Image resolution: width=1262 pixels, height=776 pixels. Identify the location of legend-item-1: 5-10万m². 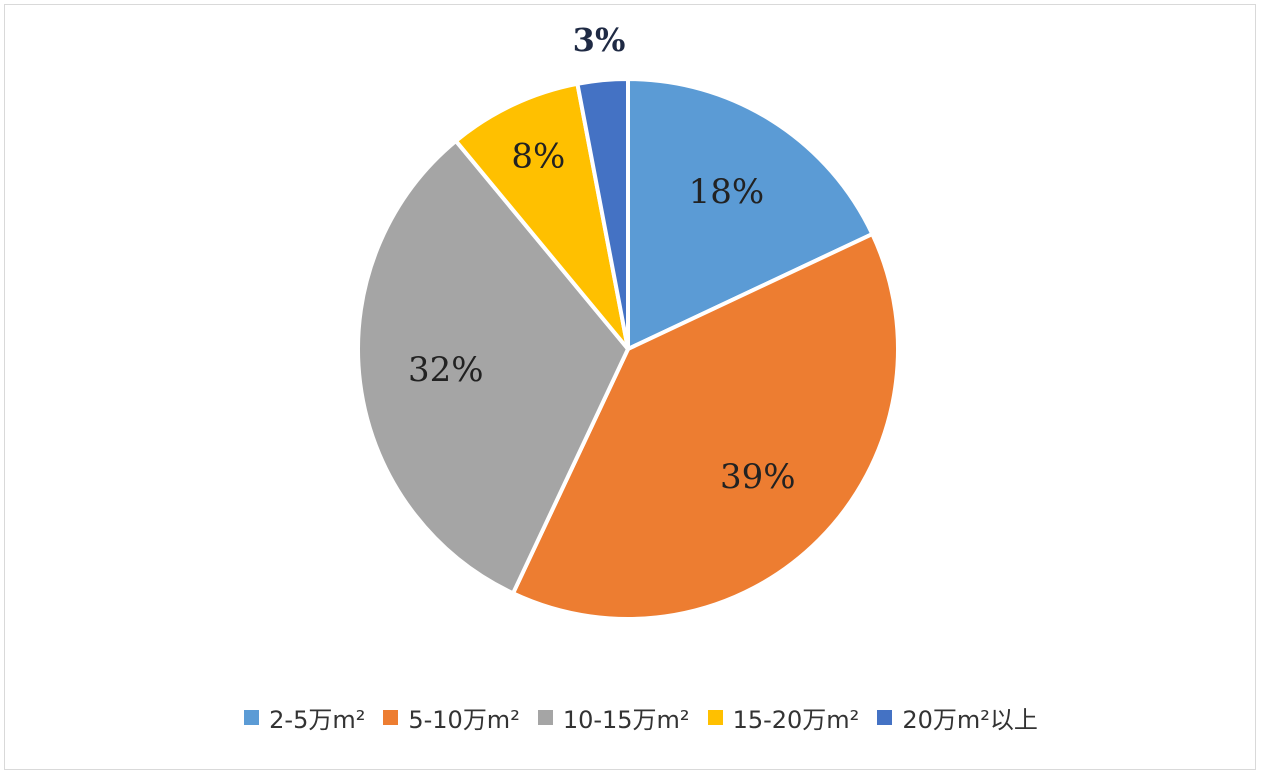
(451, 717).